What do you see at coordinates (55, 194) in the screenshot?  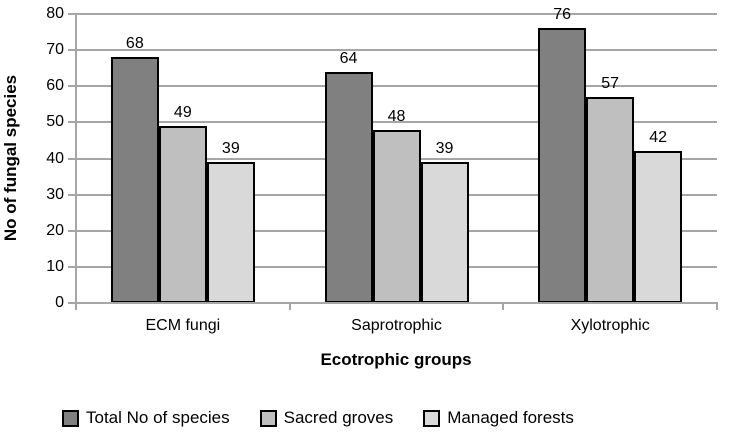 I see `y-tick-label: 30` at bounding box center [55, 194].